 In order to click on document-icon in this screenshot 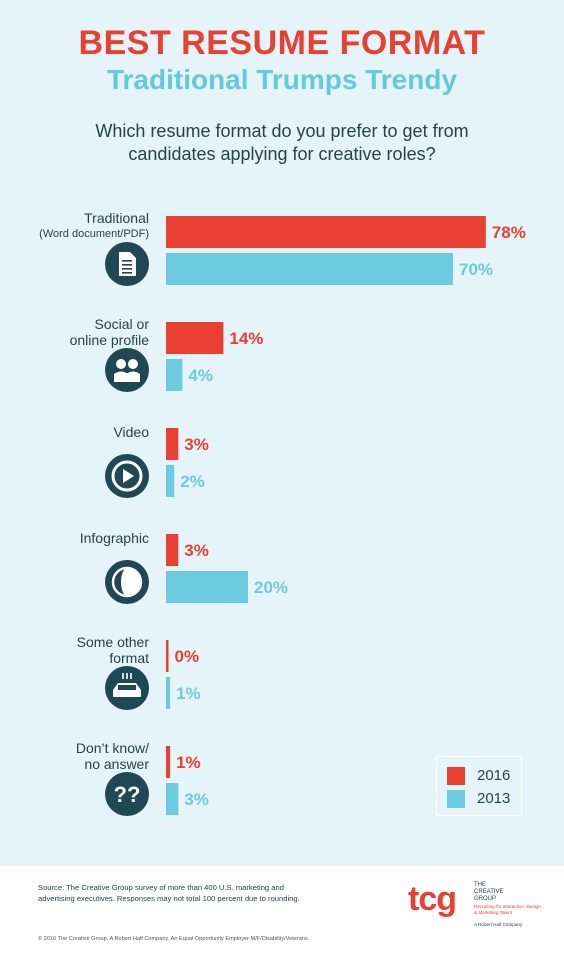, I will do `click(127, 264)`.